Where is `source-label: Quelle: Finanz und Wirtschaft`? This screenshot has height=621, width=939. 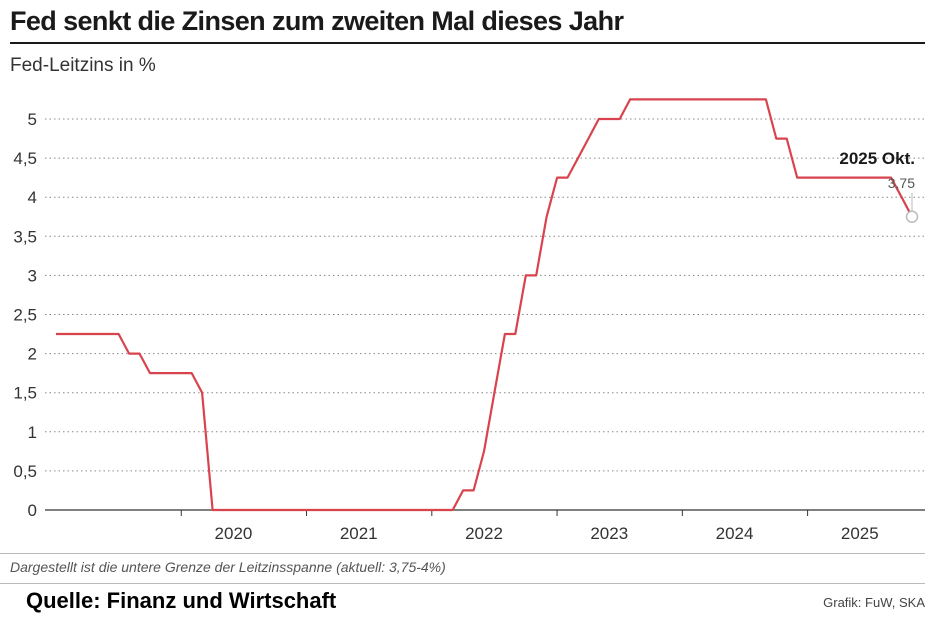
source-label: Quelle: Finanz und Wirtschaft is located at coordinates (181, 600).